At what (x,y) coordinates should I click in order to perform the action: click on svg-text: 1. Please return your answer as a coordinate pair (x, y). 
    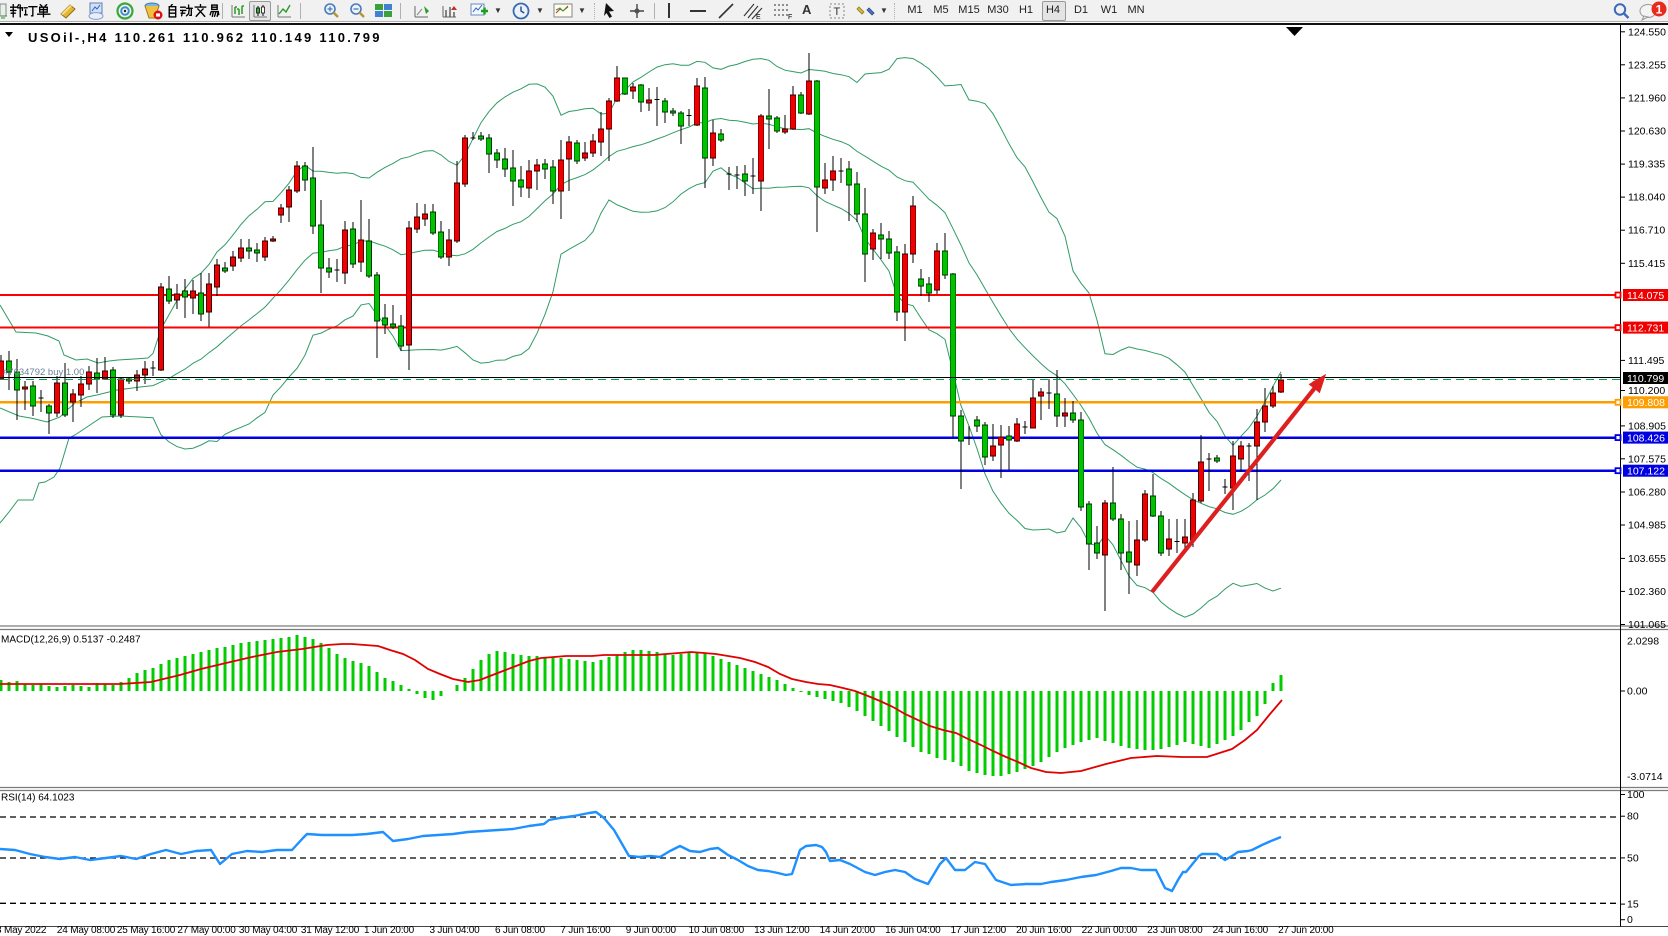
    Looking at the image, I should click on (1659, 10).